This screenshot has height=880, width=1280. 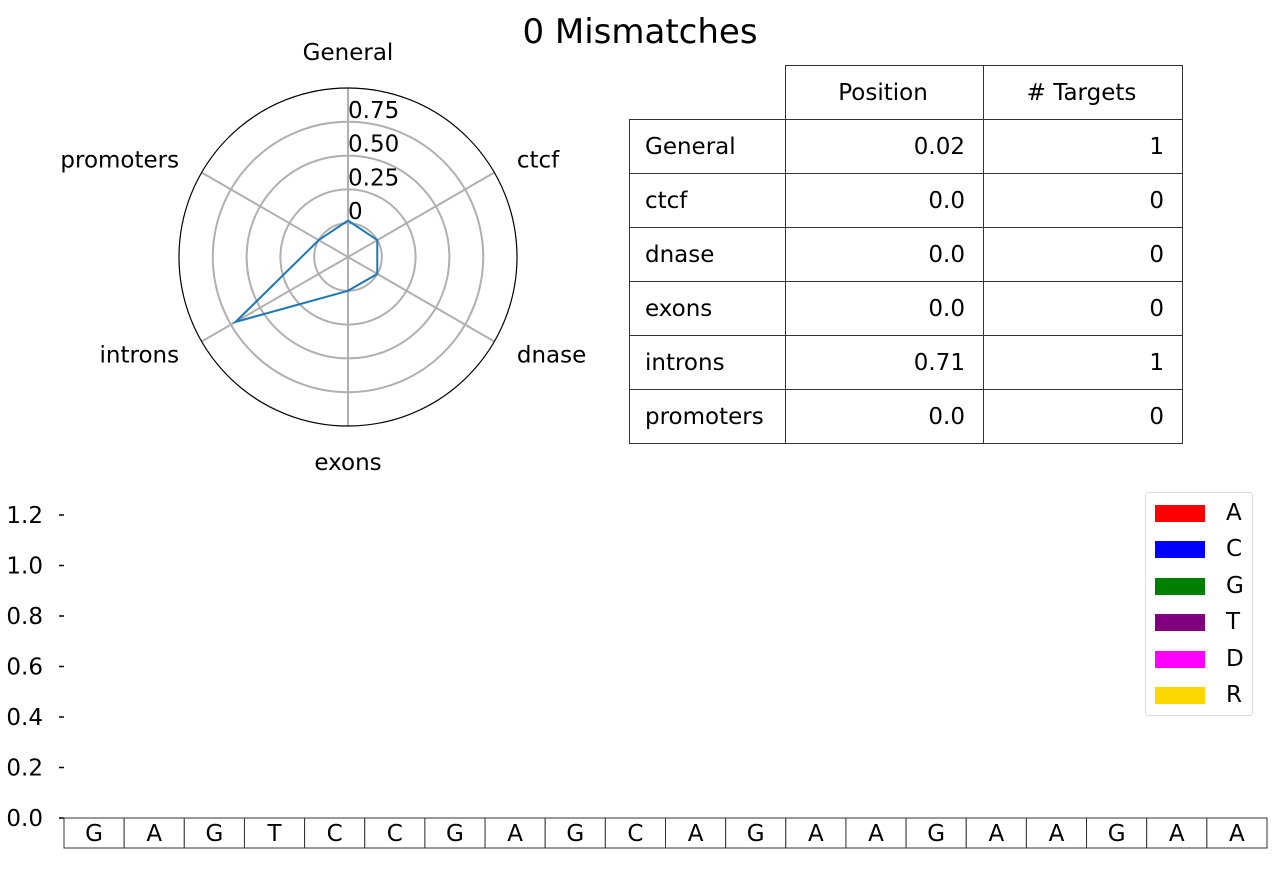 I want to click on axis-label: introns, so click(x=140, y=356).